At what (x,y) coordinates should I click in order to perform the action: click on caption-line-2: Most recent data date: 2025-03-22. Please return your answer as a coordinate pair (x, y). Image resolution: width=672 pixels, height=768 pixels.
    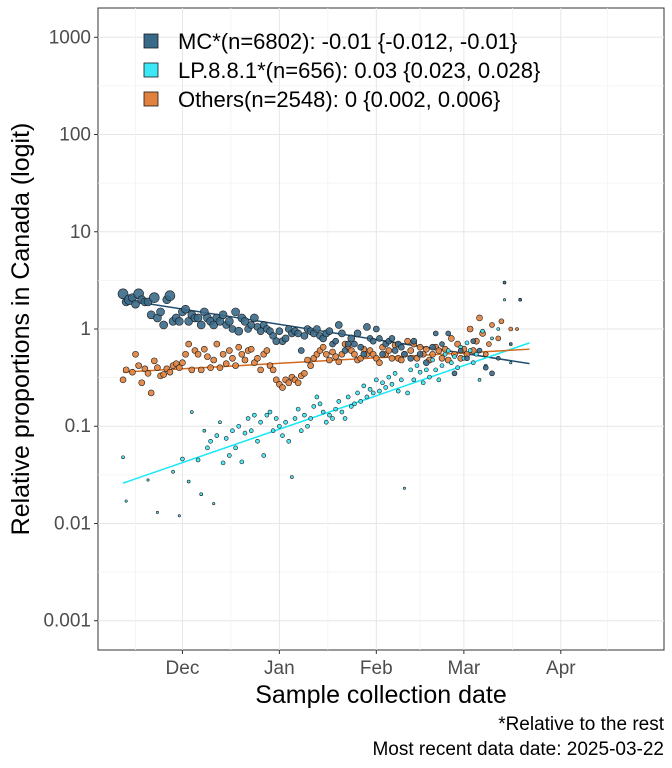
    Looking at the image, I should click on (518, 749).